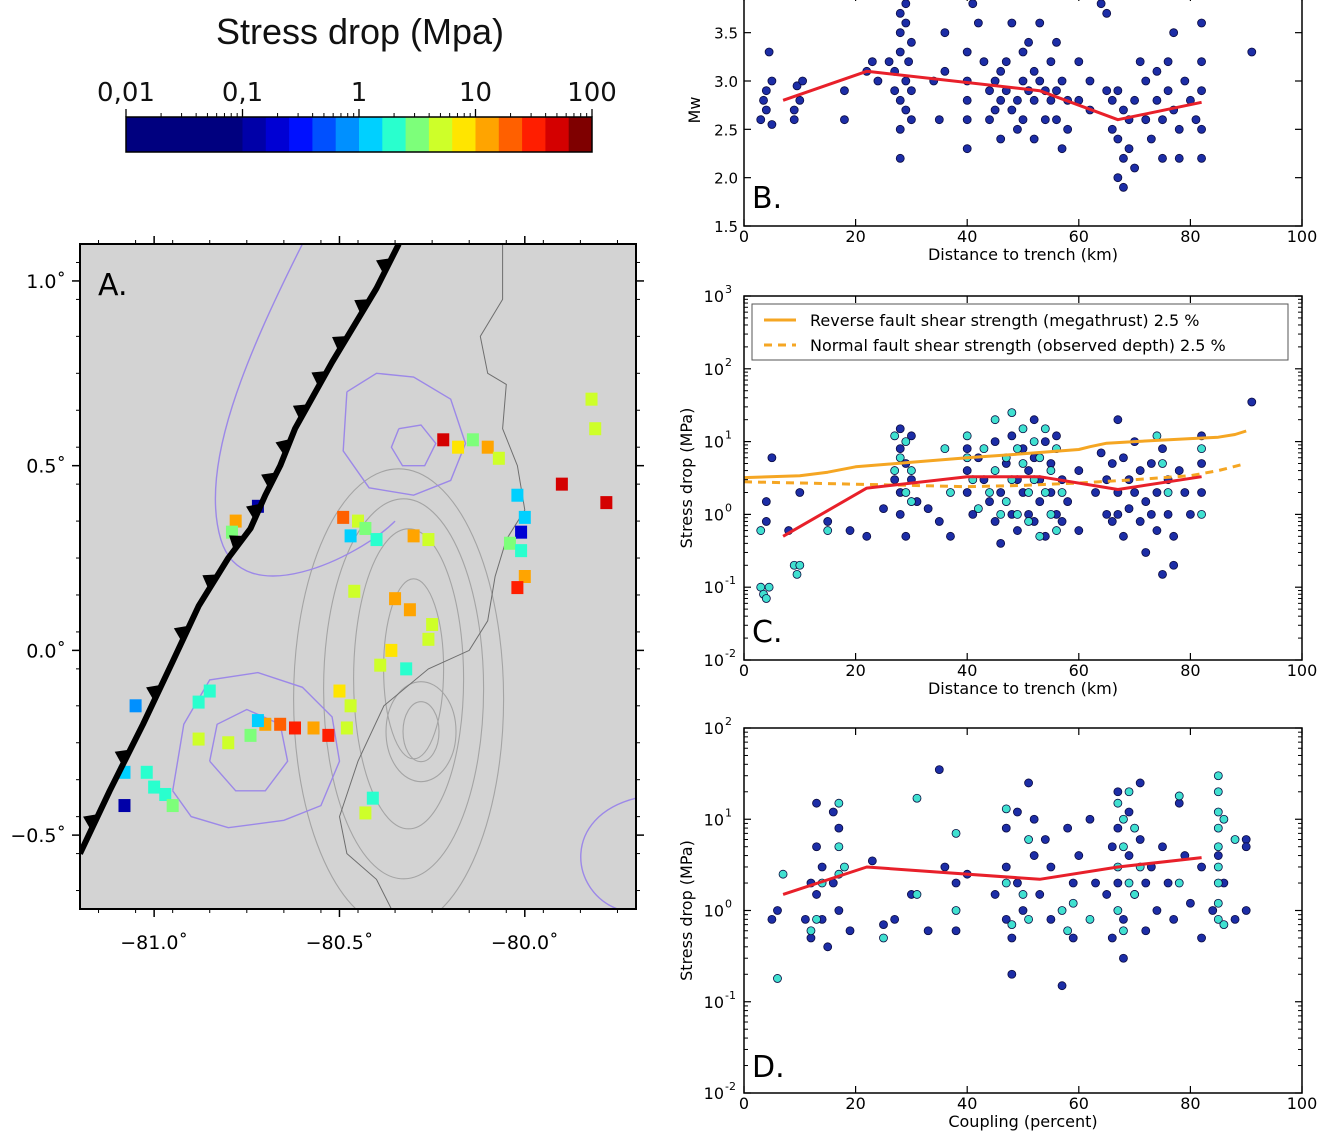 The width and height of the screenshot is (1332, 1132). What do you see at coordinates (126, 93) in the screenshot?
I see `colorbar-tick-label: 0,01` at bounding box center [126, 93].